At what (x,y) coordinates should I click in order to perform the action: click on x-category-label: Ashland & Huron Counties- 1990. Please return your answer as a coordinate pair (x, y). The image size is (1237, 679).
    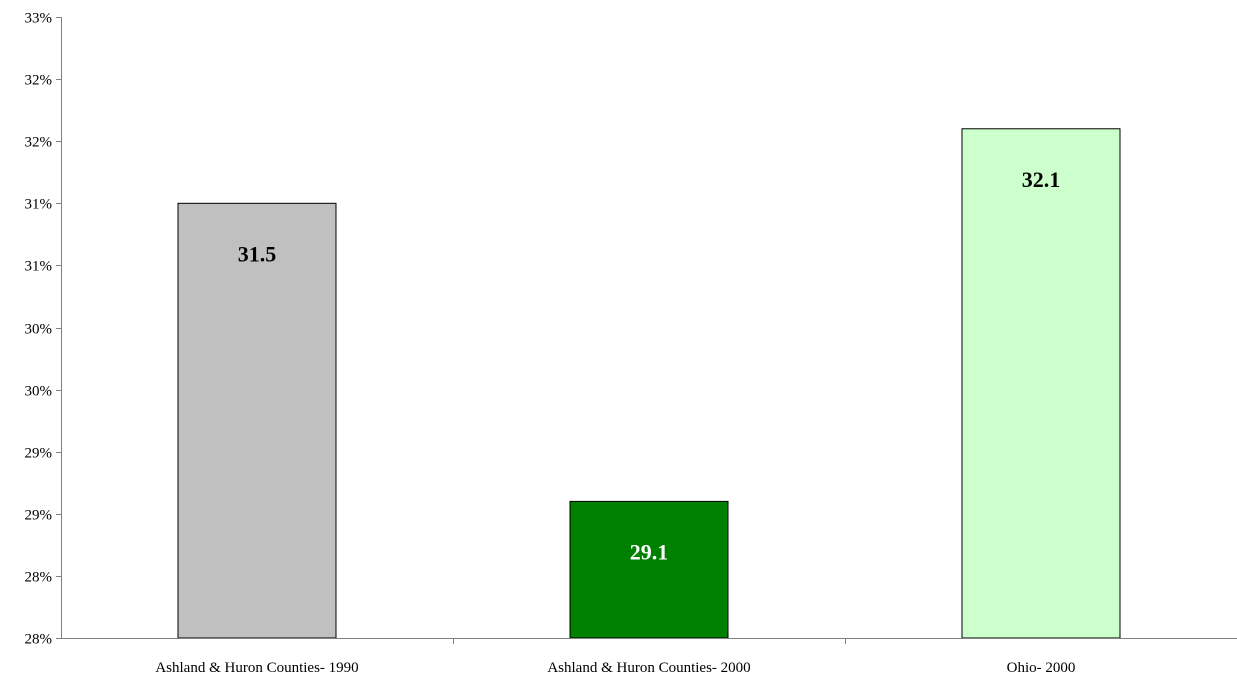
    Looking at the image, I should click on (256, 668).